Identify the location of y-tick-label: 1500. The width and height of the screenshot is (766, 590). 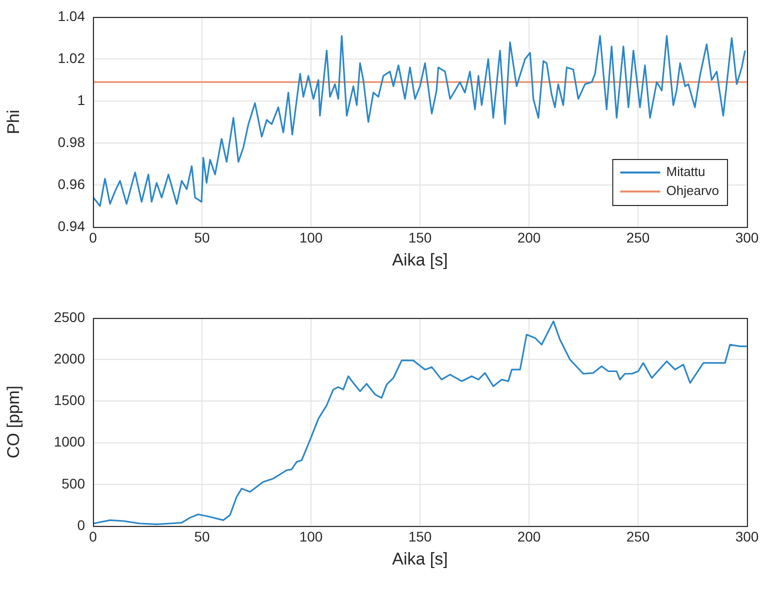
(70, 400).